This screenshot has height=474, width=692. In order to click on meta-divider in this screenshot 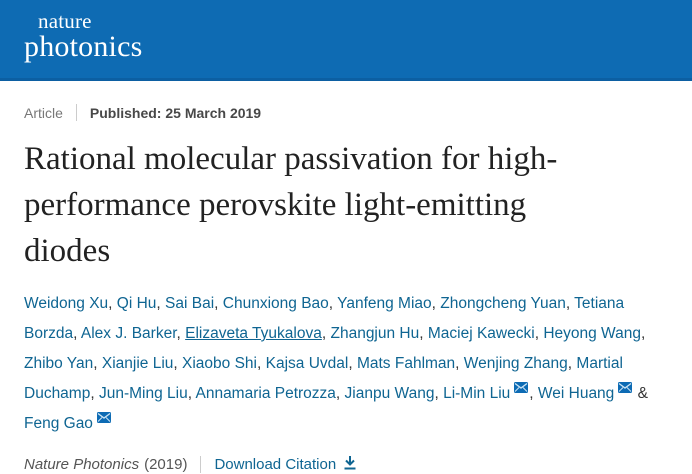, I will do `click(76, 112)`.